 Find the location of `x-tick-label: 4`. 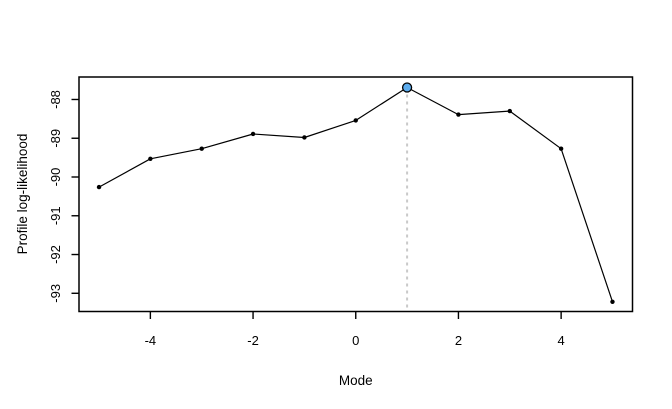

x-tick-label: 4 is located at coordinates (561, 340).